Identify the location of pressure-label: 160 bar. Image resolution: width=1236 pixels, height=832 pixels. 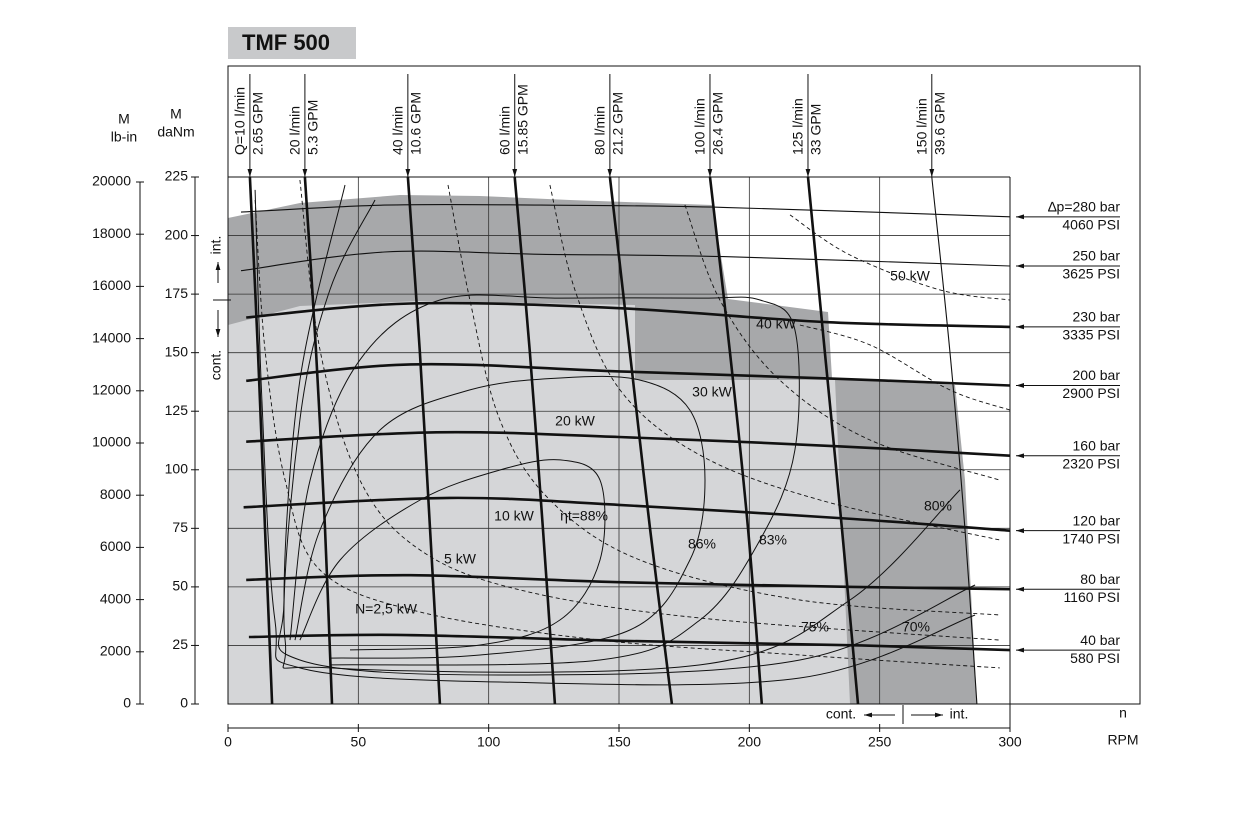
(1097, 445).